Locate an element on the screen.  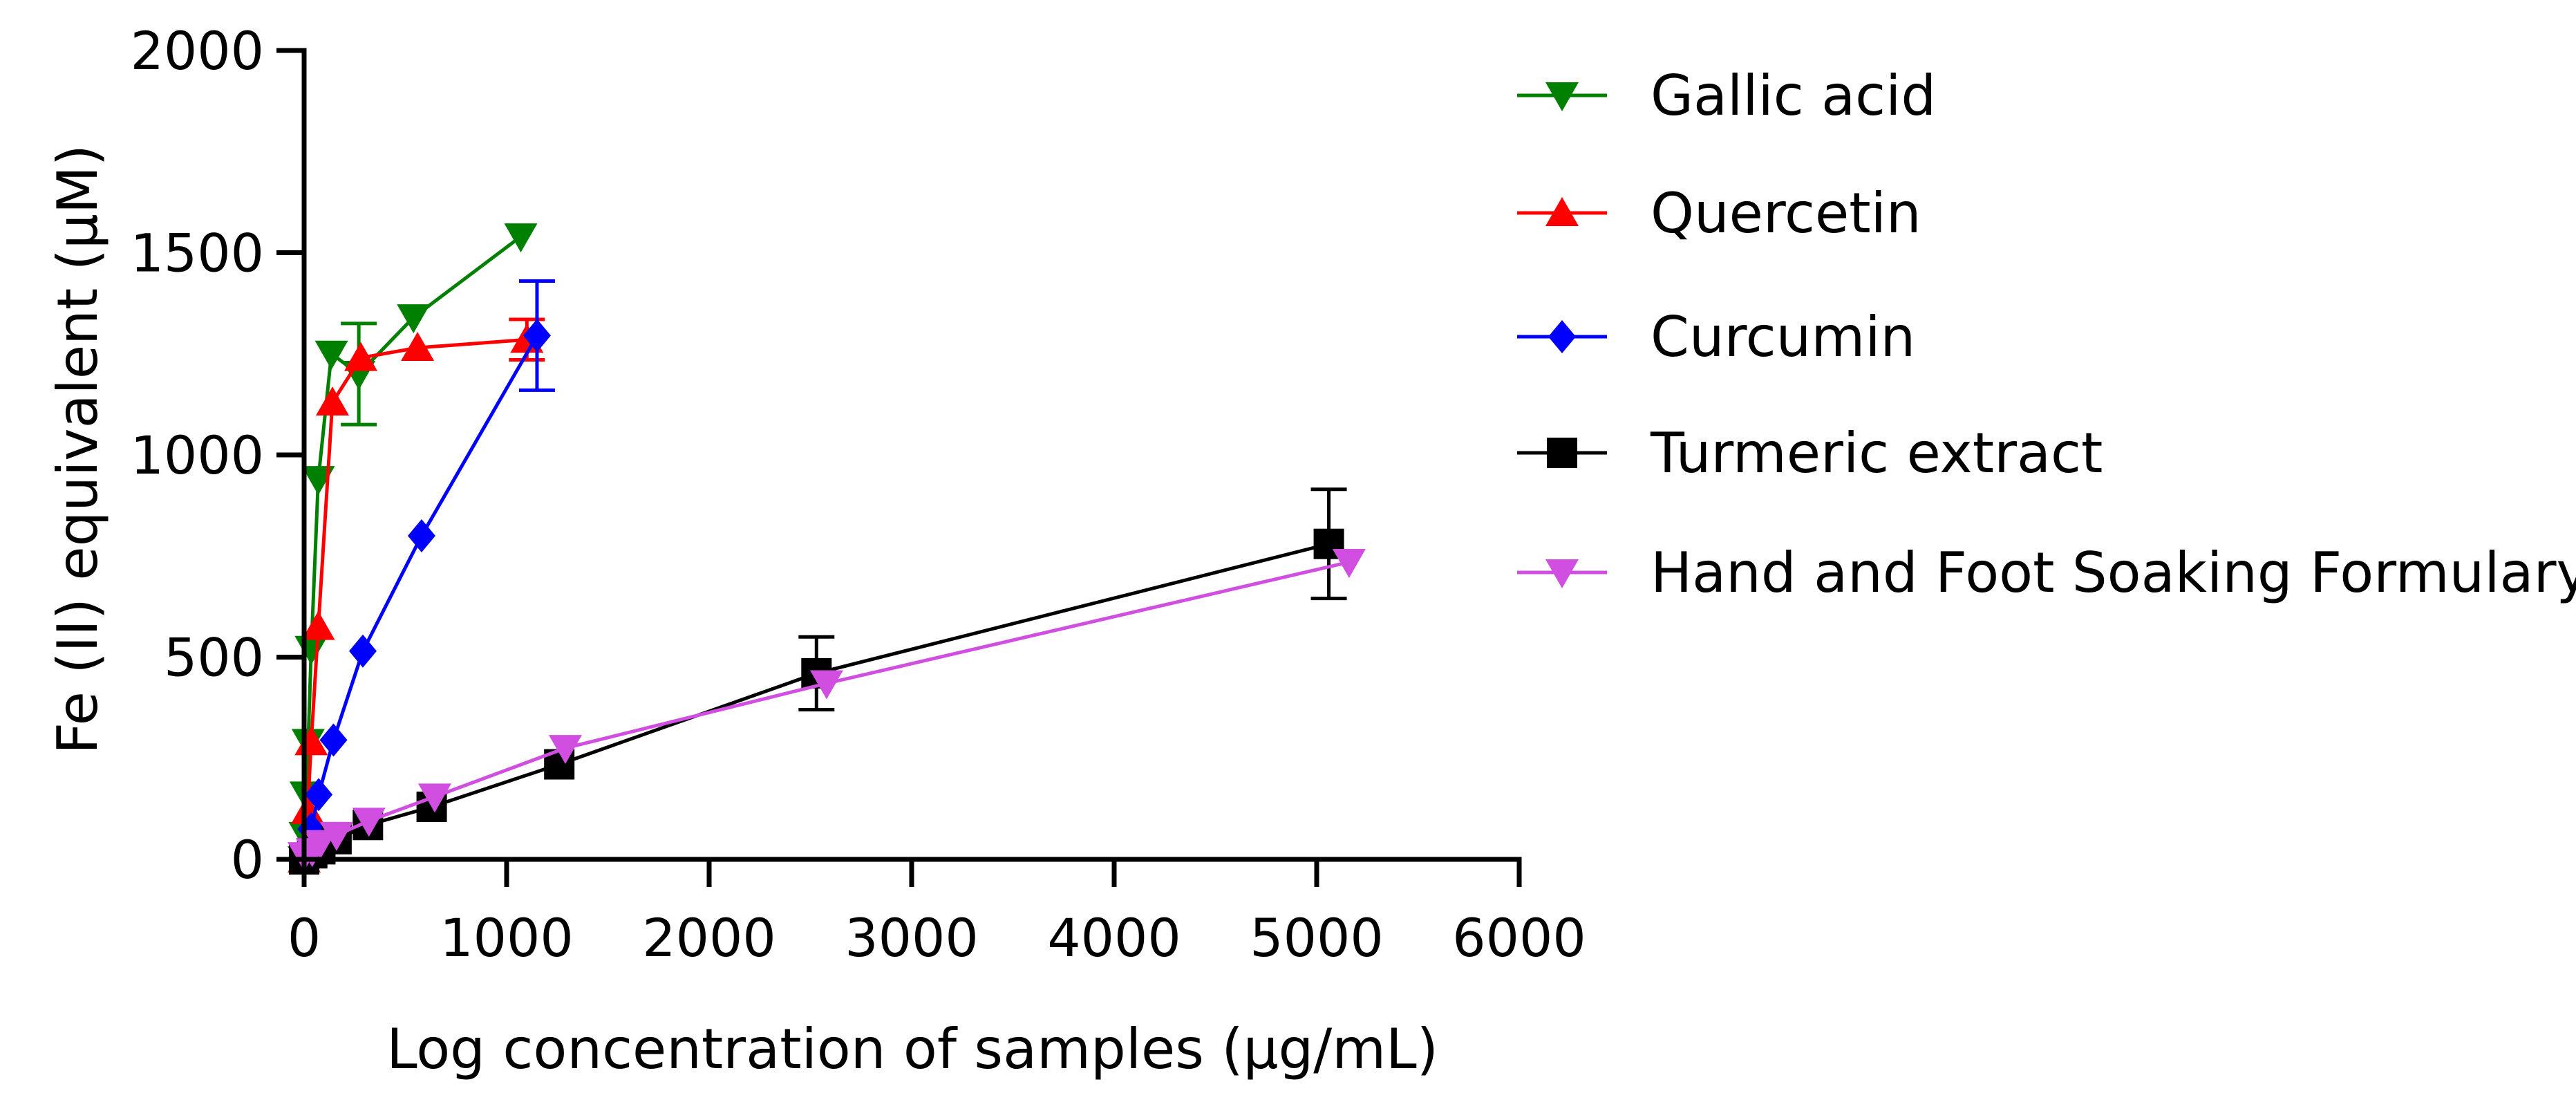
legend-item: Gallic acid is located at coordinates (1726, 96).